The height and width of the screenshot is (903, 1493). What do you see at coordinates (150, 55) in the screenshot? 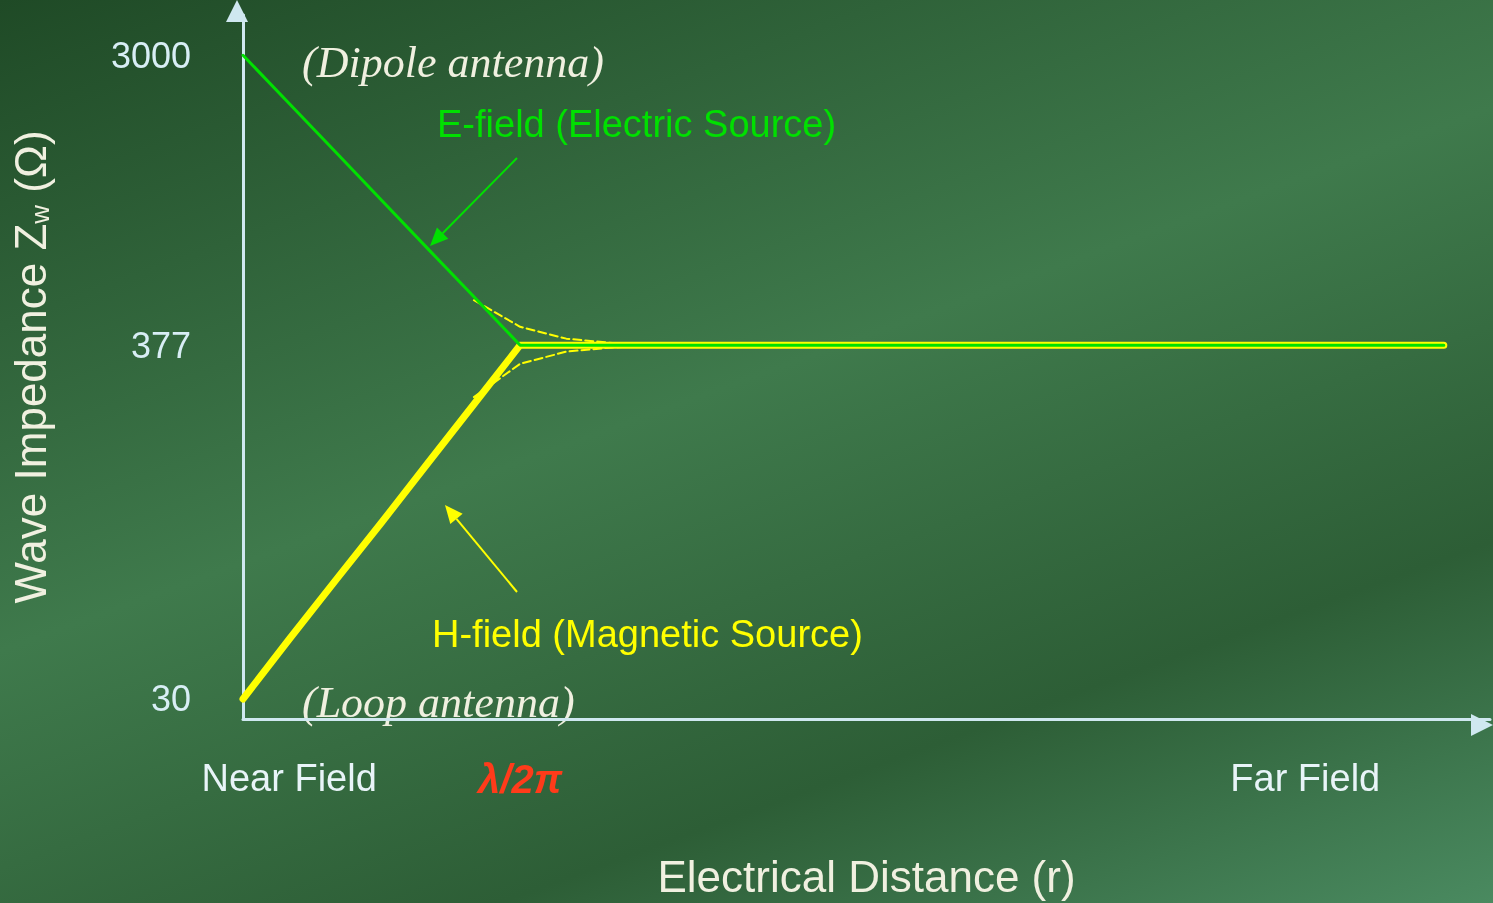
I see `y-tick-label: 3000` at bounding box center [150, 55].